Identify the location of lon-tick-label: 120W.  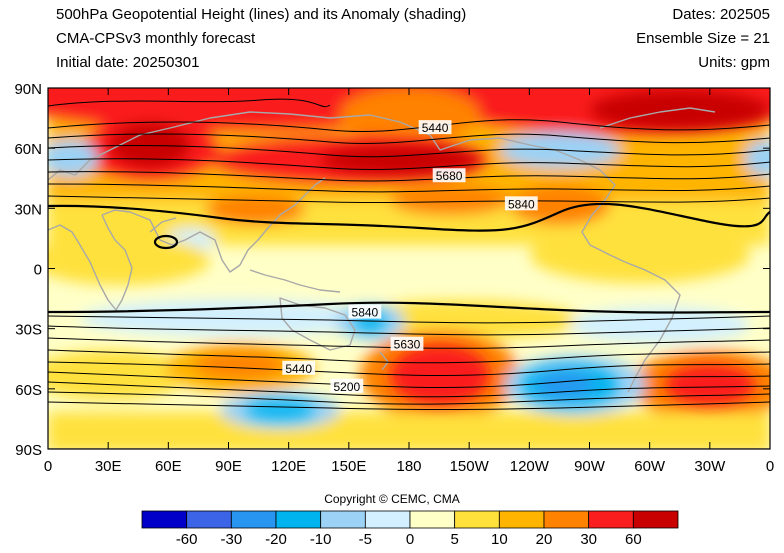
(530, 466).